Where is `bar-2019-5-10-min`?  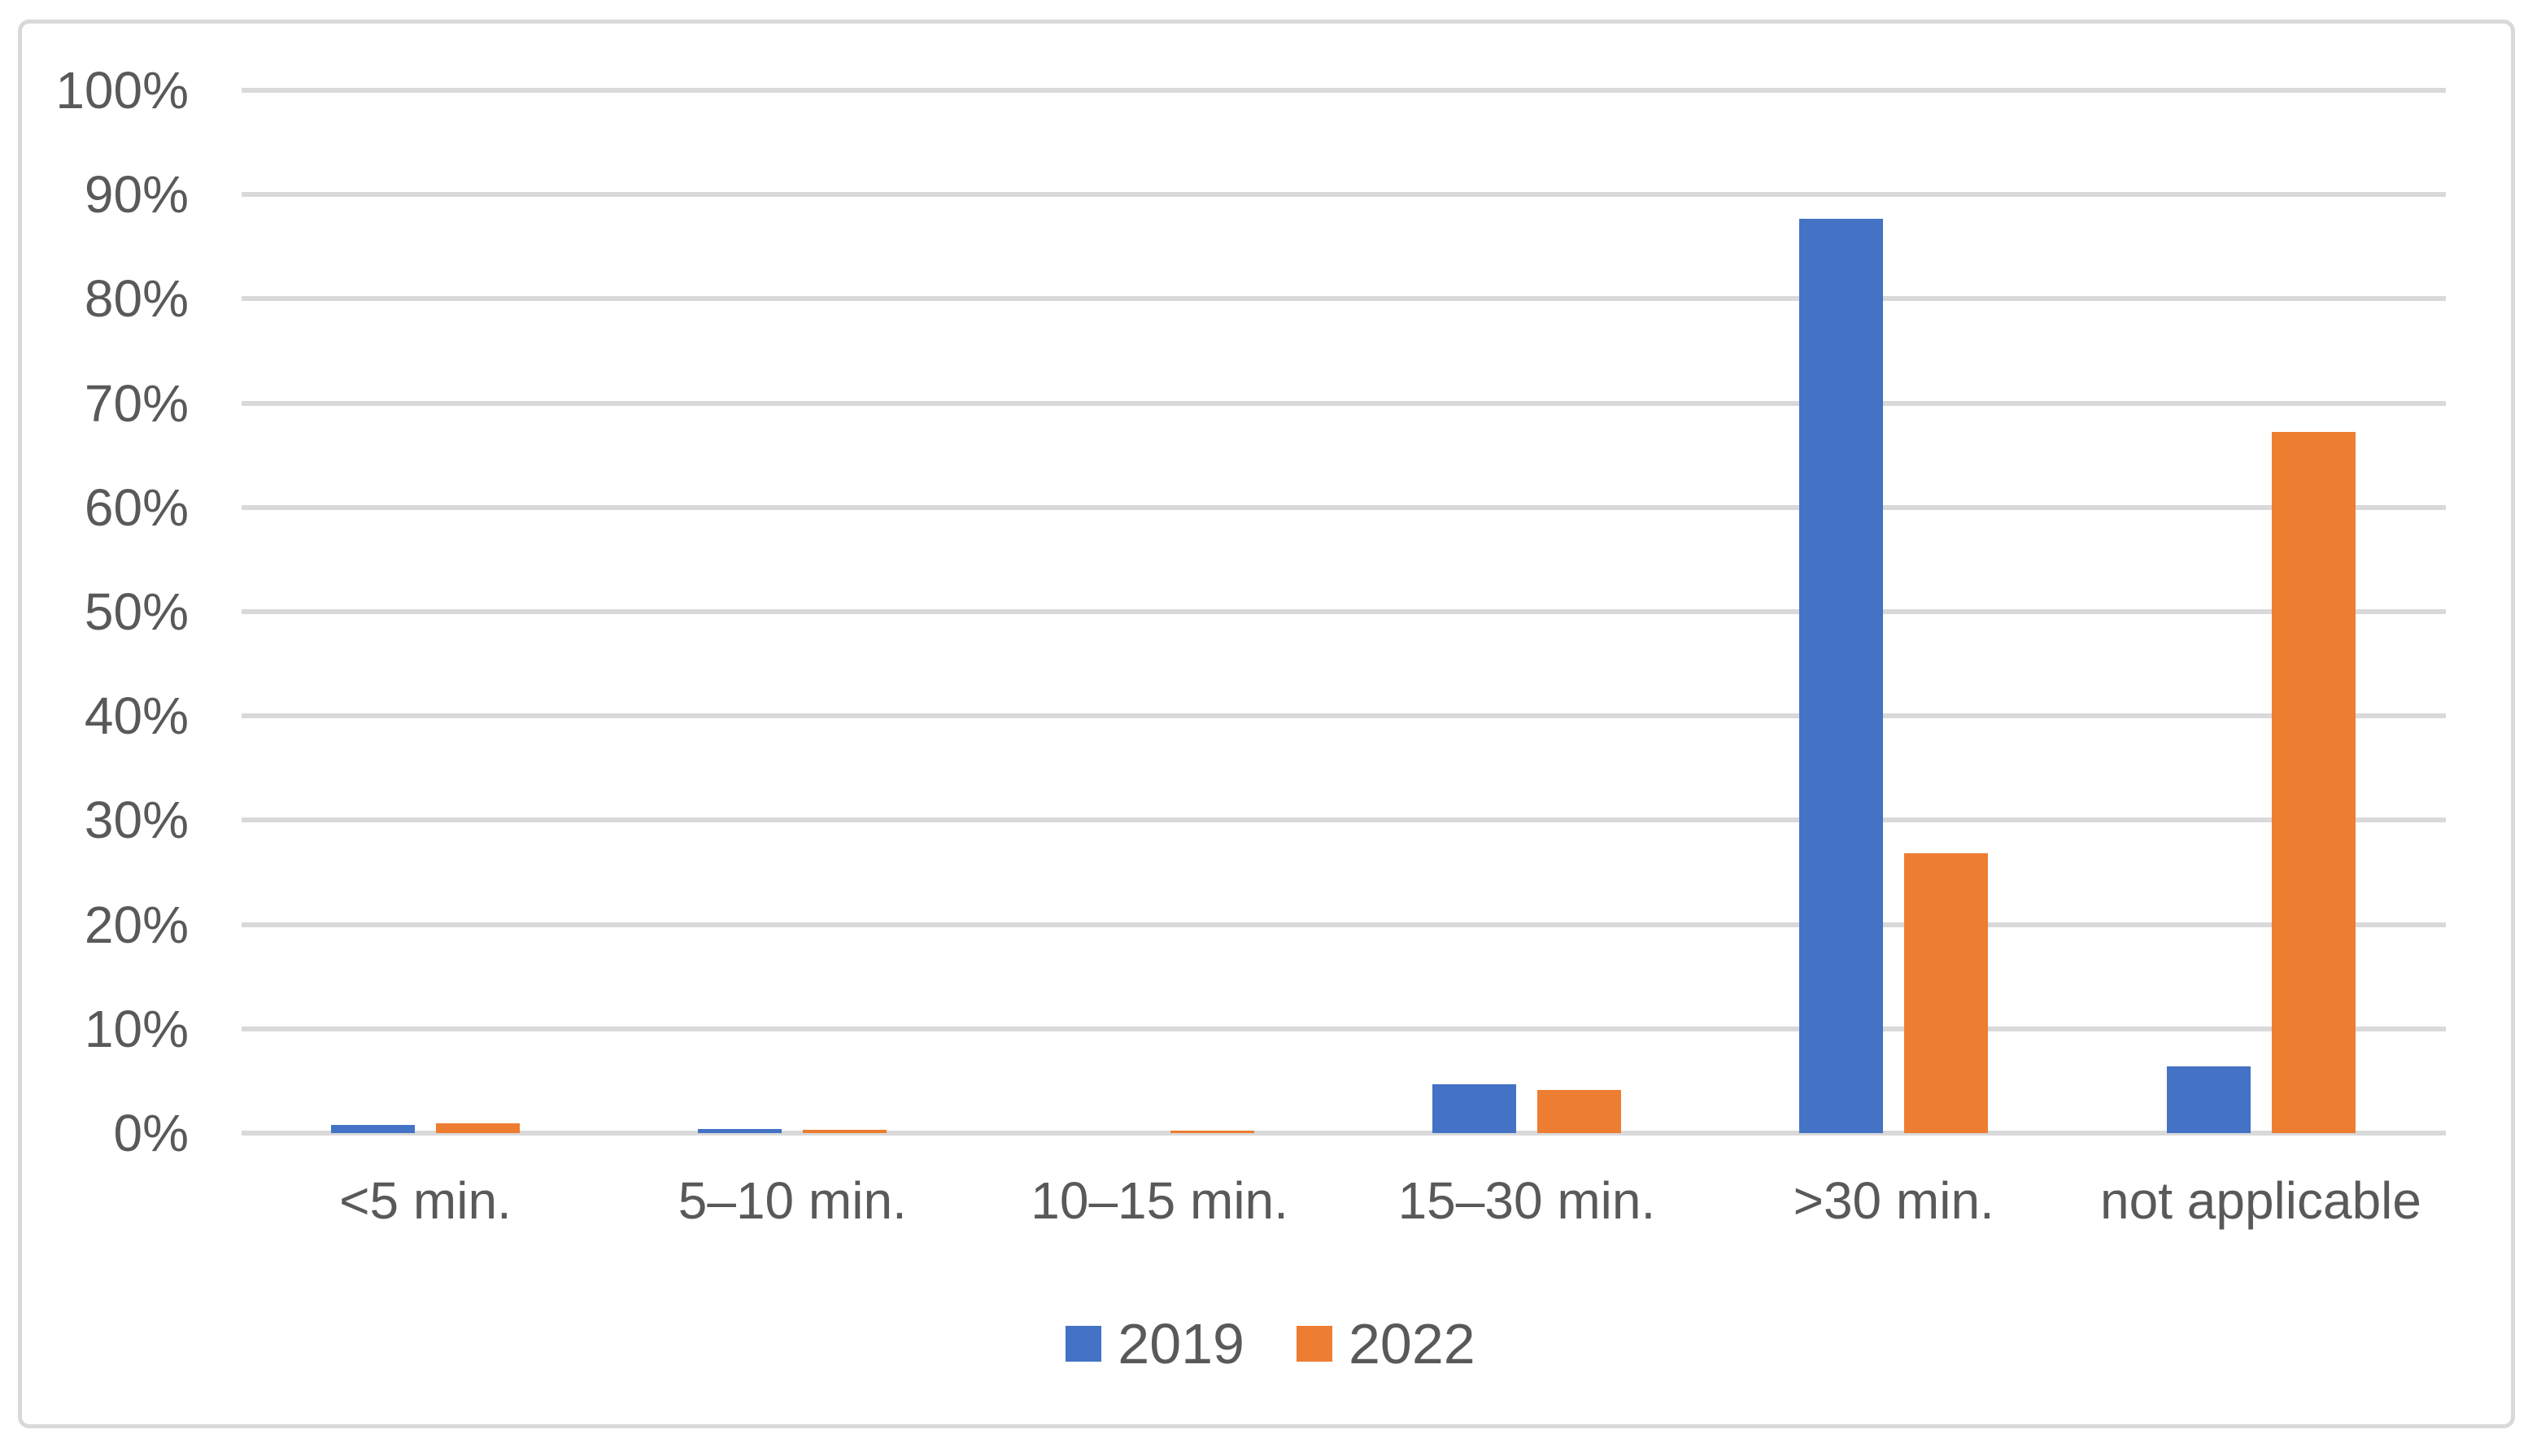
bar-2019-5-10-min is located at coordinates (740, 1131).